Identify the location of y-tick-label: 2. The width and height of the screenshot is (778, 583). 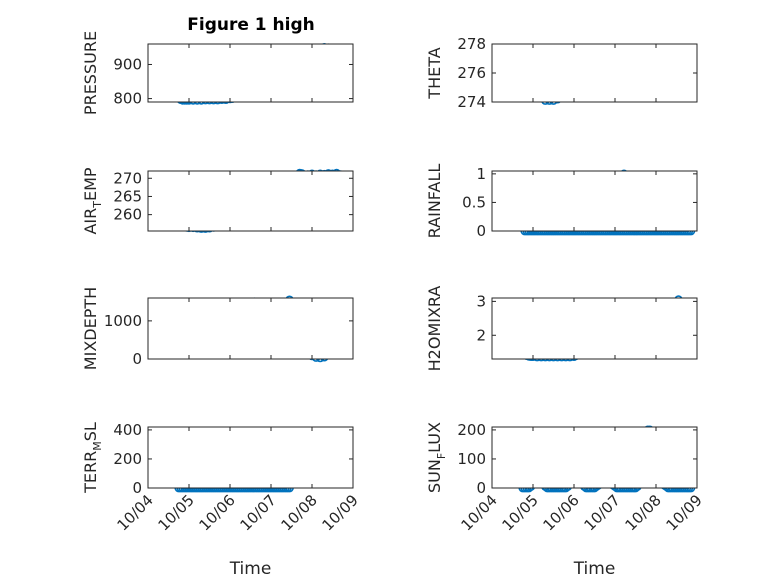
(481, 335).